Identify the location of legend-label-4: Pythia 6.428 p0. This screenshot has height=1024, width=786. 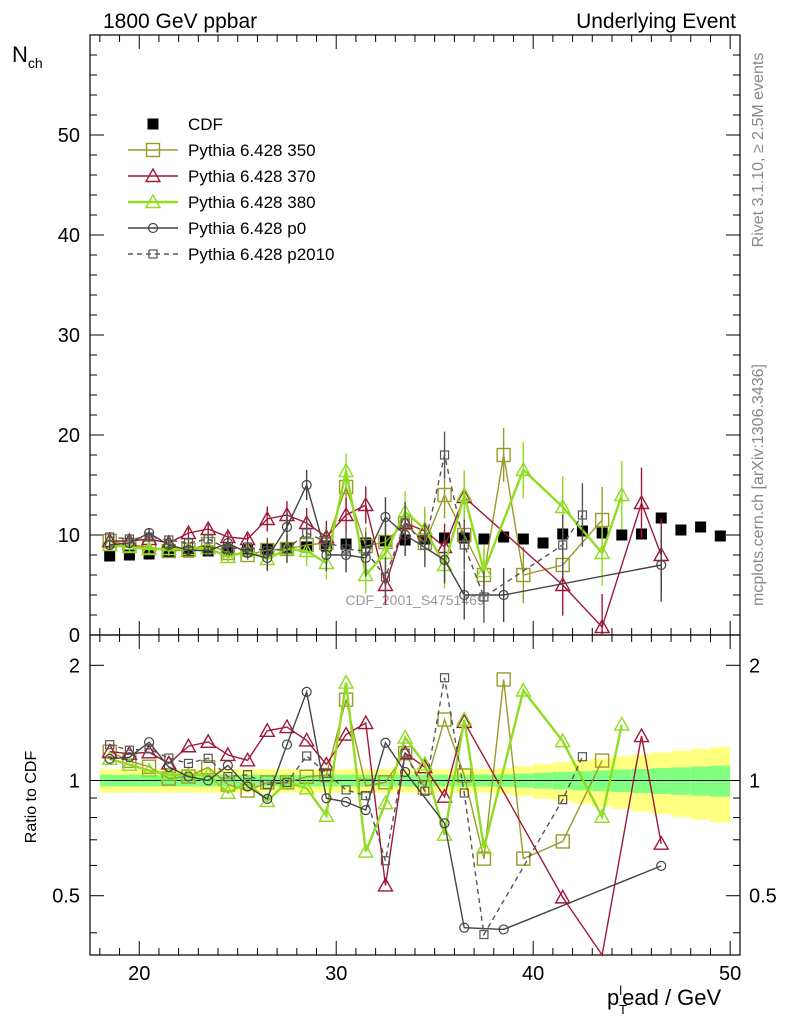
(247, 228).